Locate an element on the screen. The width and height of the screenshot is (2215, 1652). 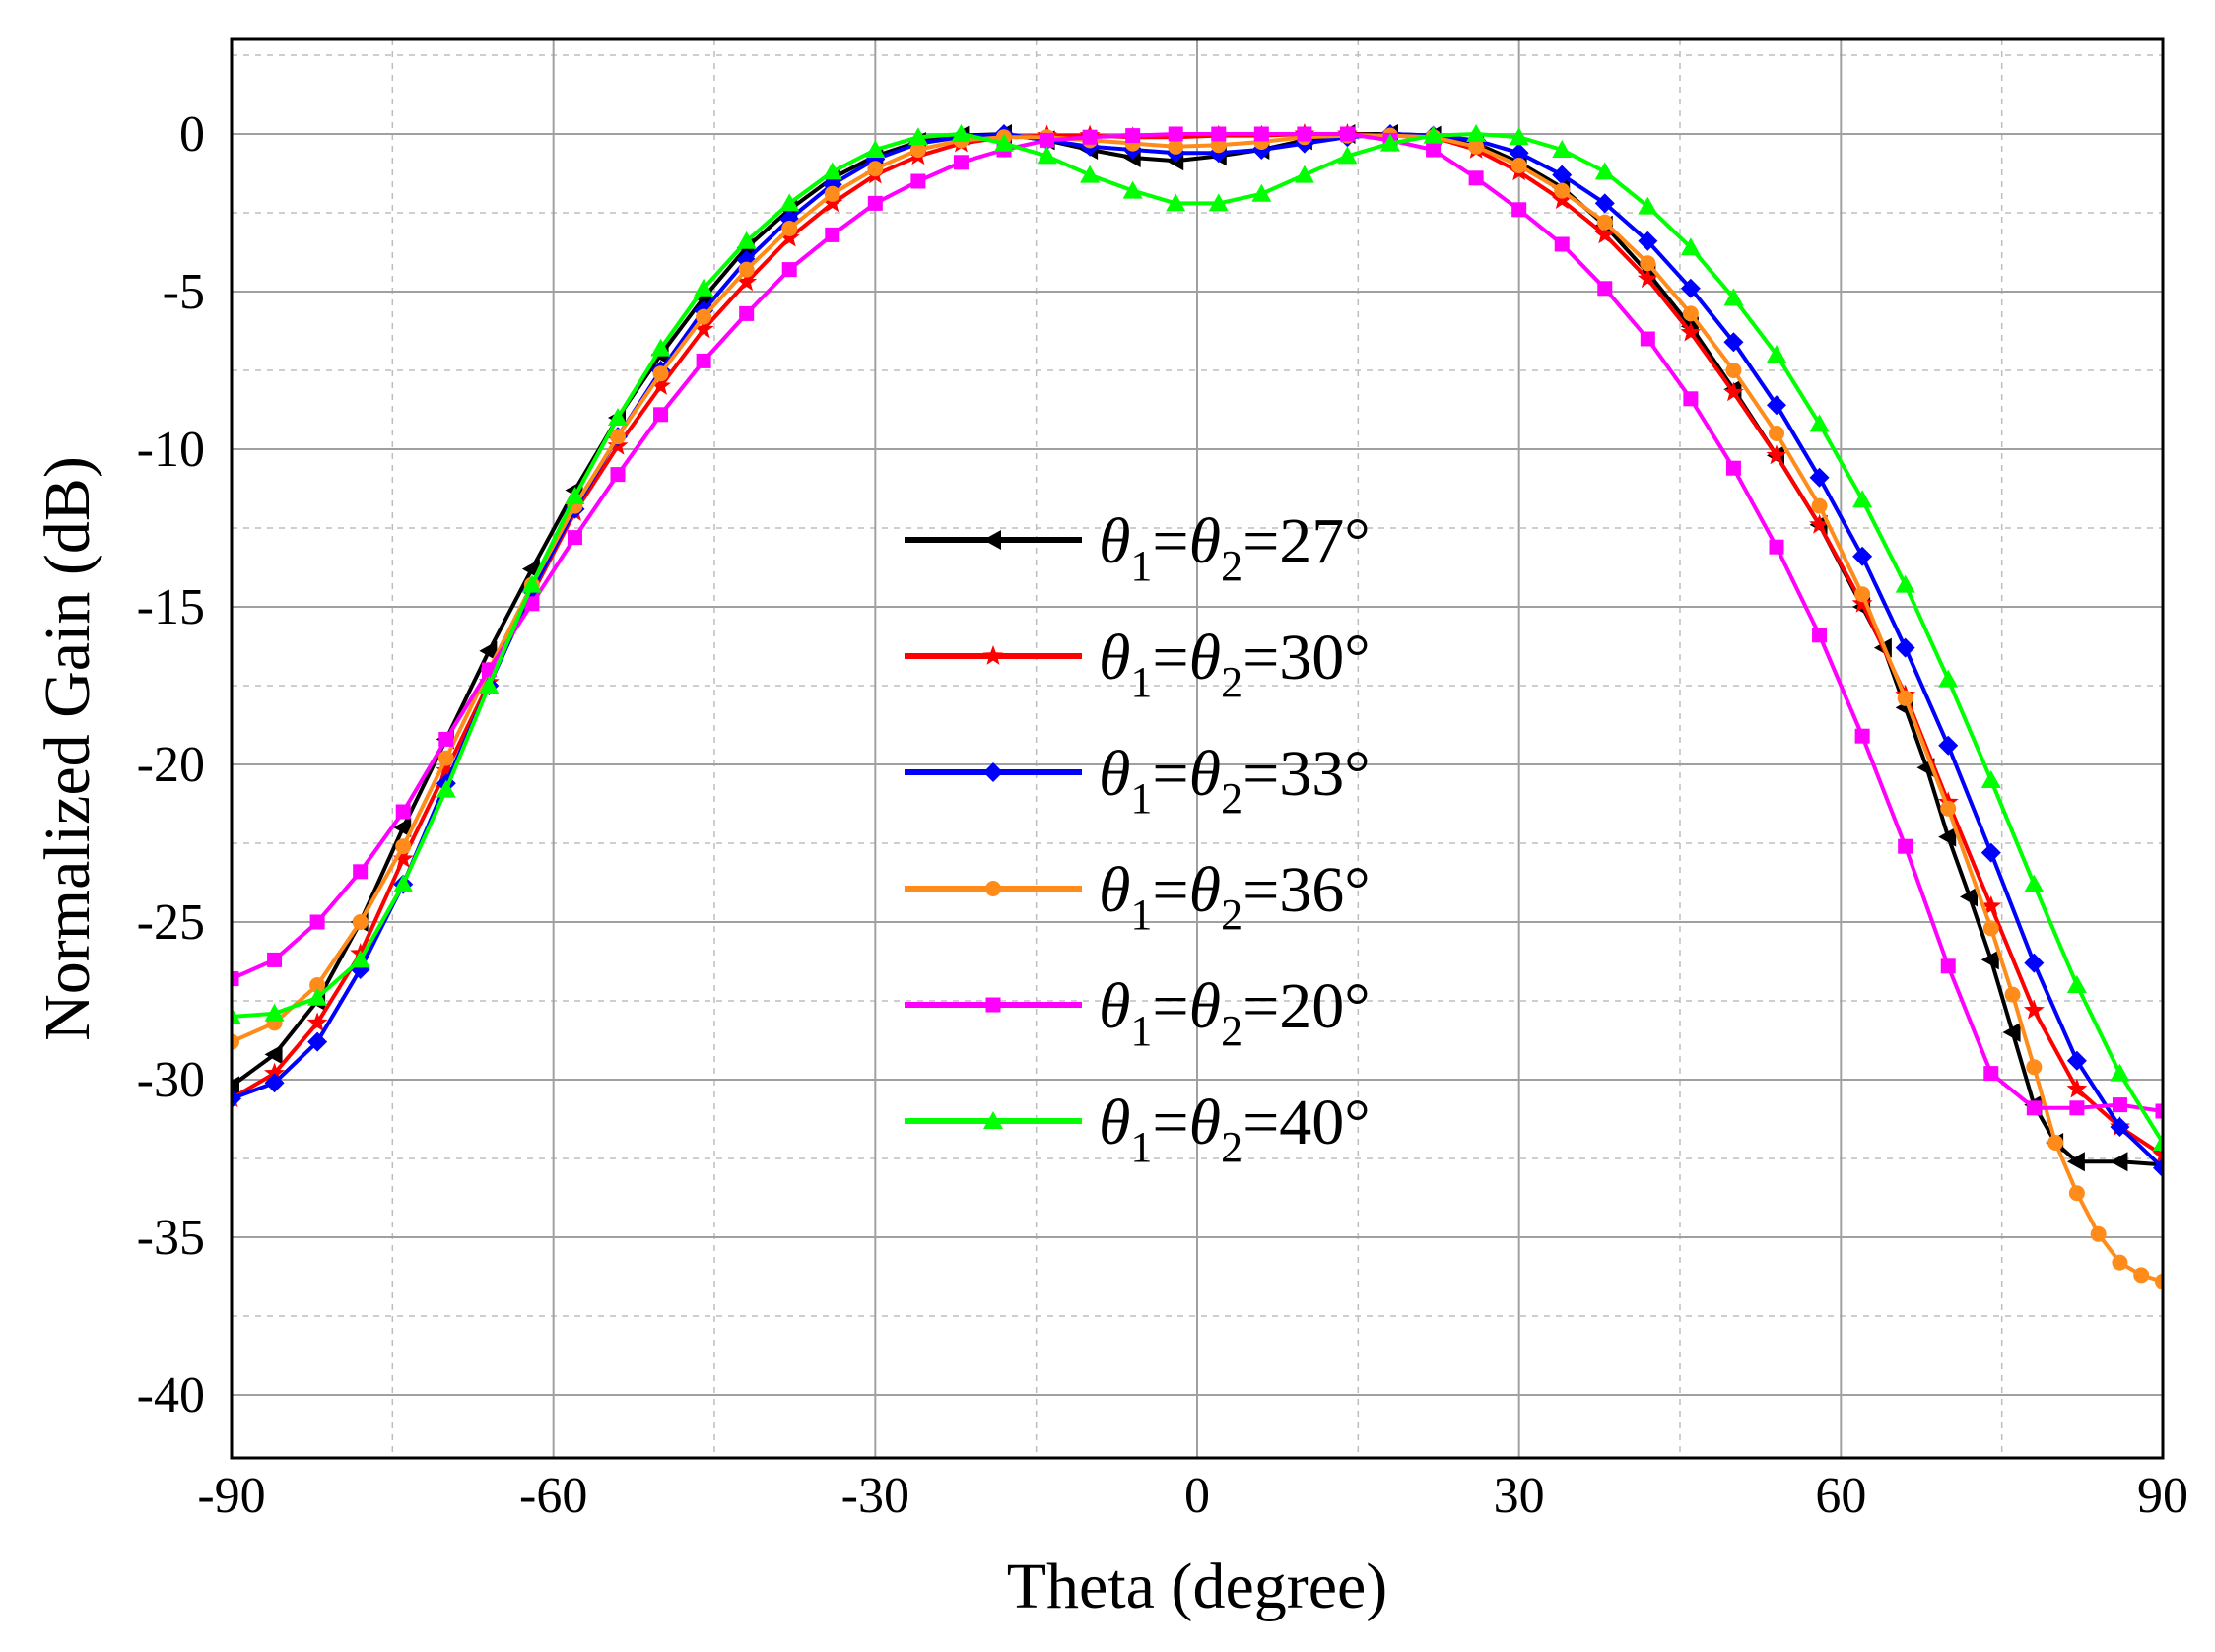
y-tick-label: -30 is located at coordinates (171, 1080).